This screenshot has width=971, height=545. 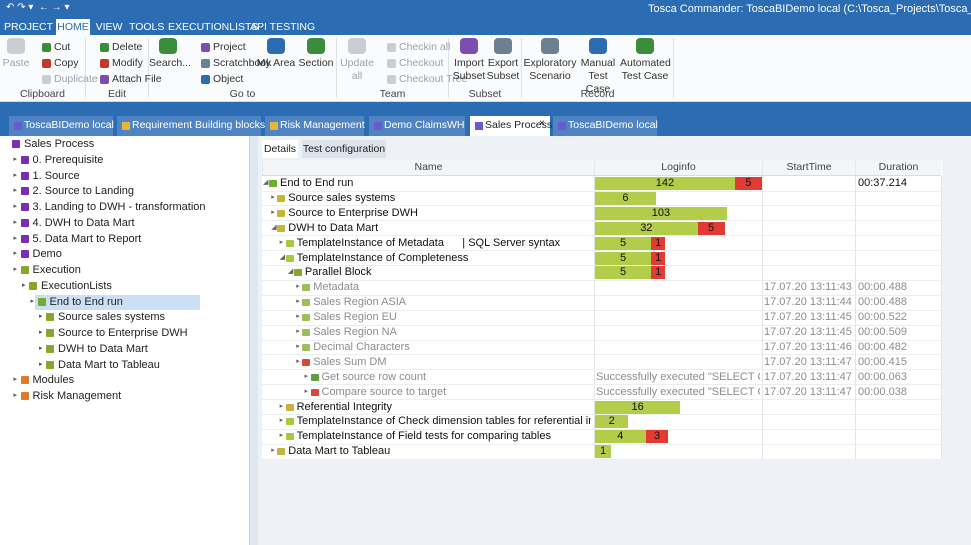 What do you see at coordinates (38, 7) in the screenshot?
I see `quick-access: ↶ ↷ ▾ ← → ▾` at bounding box center [38, 7].